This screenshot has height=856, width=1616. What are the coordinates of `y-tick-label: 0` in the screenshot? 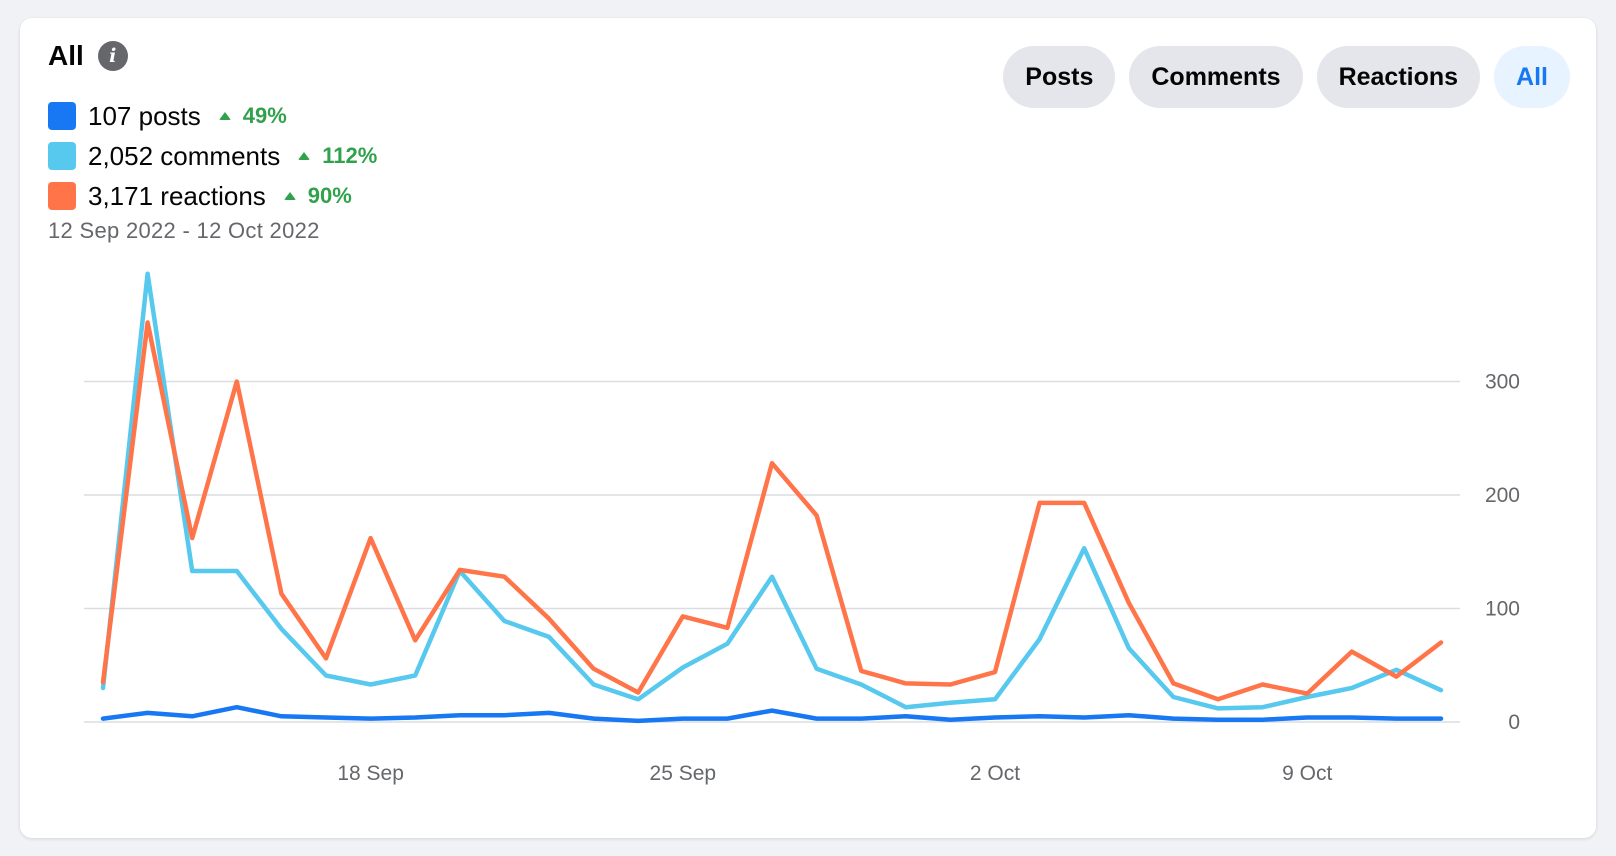 It's located at (1514, 722).